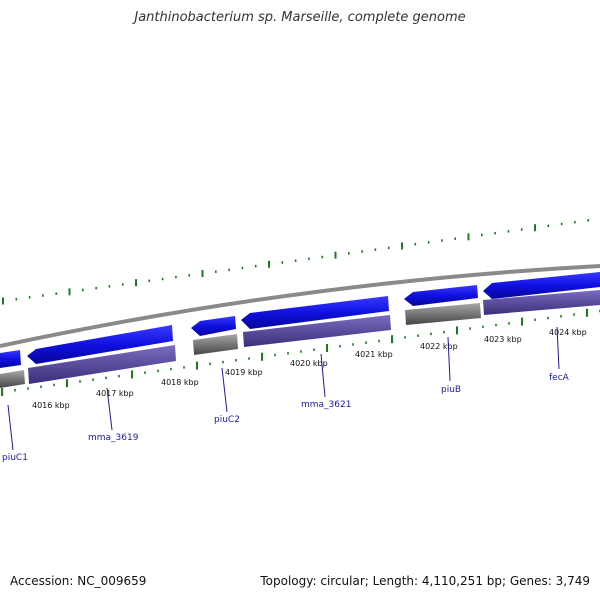 This screenshot has width=600, height=600. I want to click on scale-label: 4019 kbp, so click(244, 372).